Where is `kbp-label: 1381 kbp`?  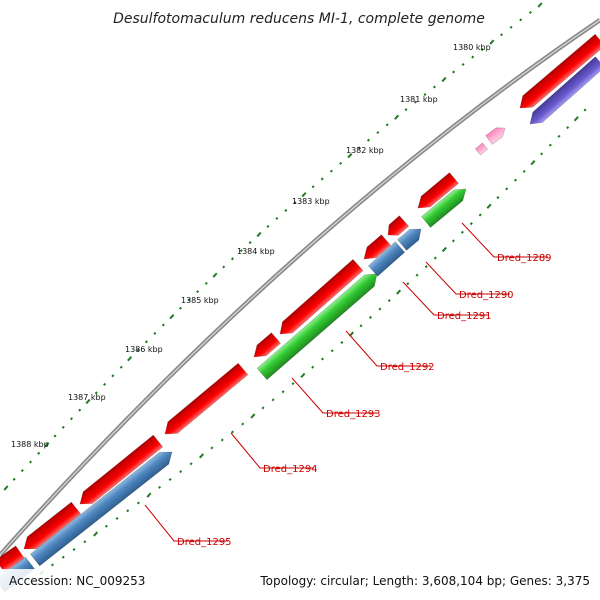
kbp-label: 1381 kbp is located at coordinates (419, 99).